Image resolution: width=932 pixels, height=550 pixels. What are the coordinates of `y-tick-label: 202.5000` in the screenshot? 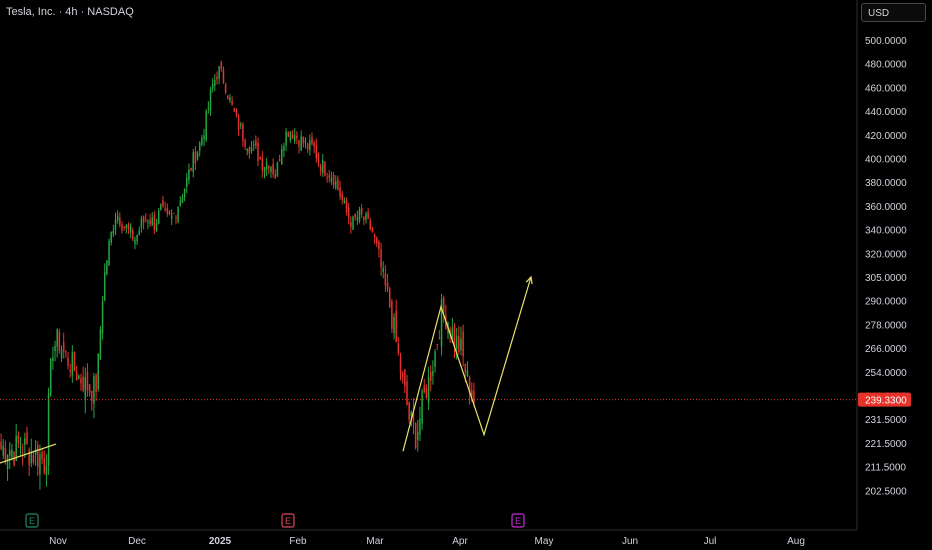 It's located at (886, 491).